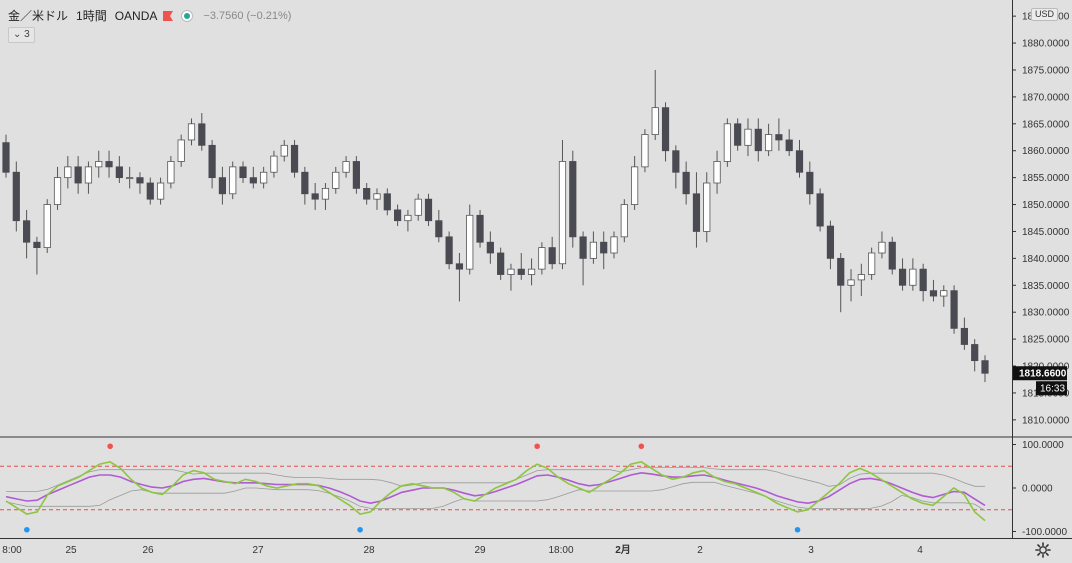  Describe the element at coordinates (91, 16) in the screenshot. I see `timeframe-label: 1時間` at that location.